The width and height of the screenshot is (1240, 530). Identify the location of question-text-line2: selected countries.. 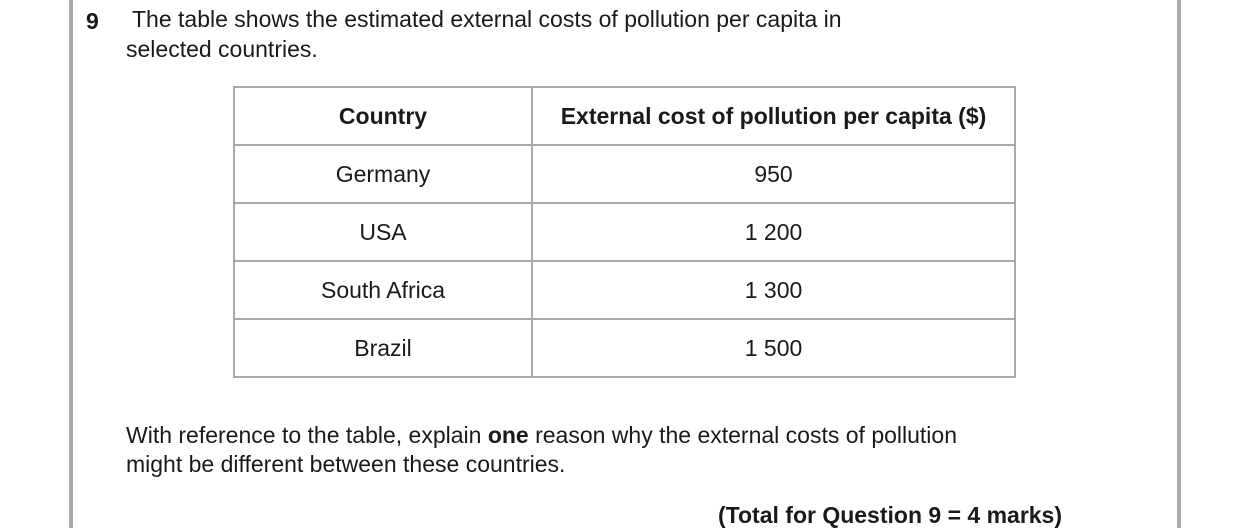
(222, 49).